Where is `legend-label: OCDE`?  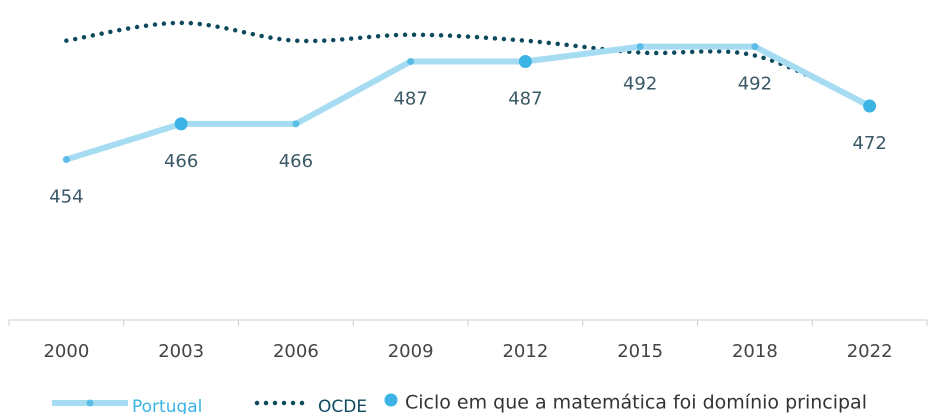
legend-label: OCDE is located at coordinates (342, 405).